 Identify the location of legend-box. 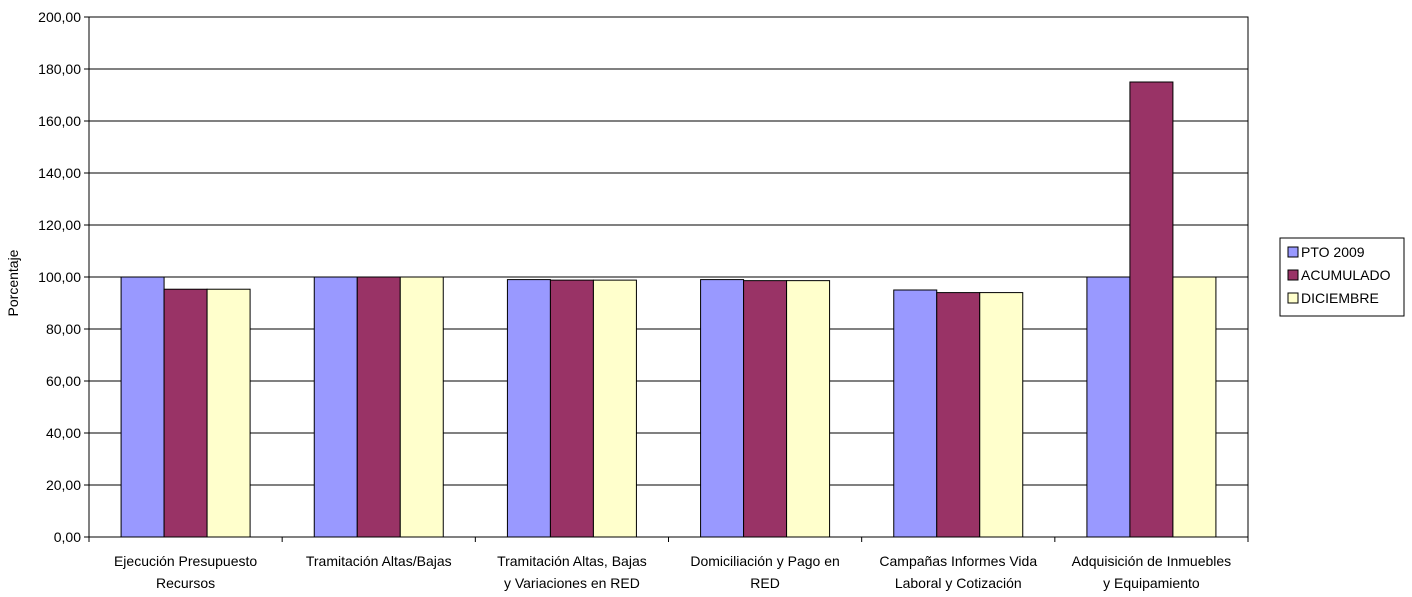
(1342, 277).